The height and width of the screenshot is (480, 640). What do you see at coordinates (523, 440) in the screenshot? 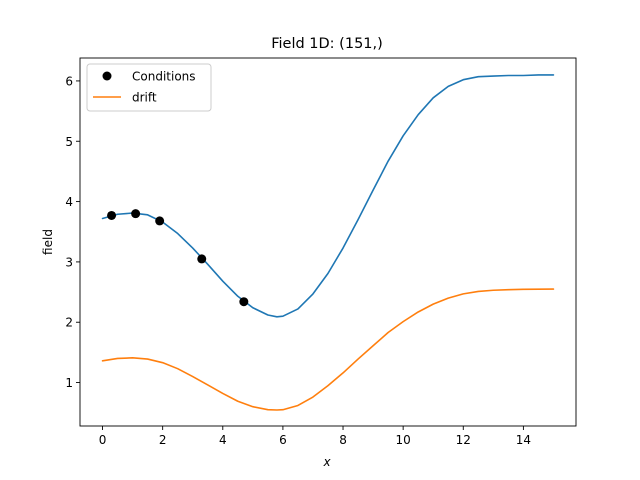
I see `x-tick-label-14: 14` at bounding box center [523, 440].